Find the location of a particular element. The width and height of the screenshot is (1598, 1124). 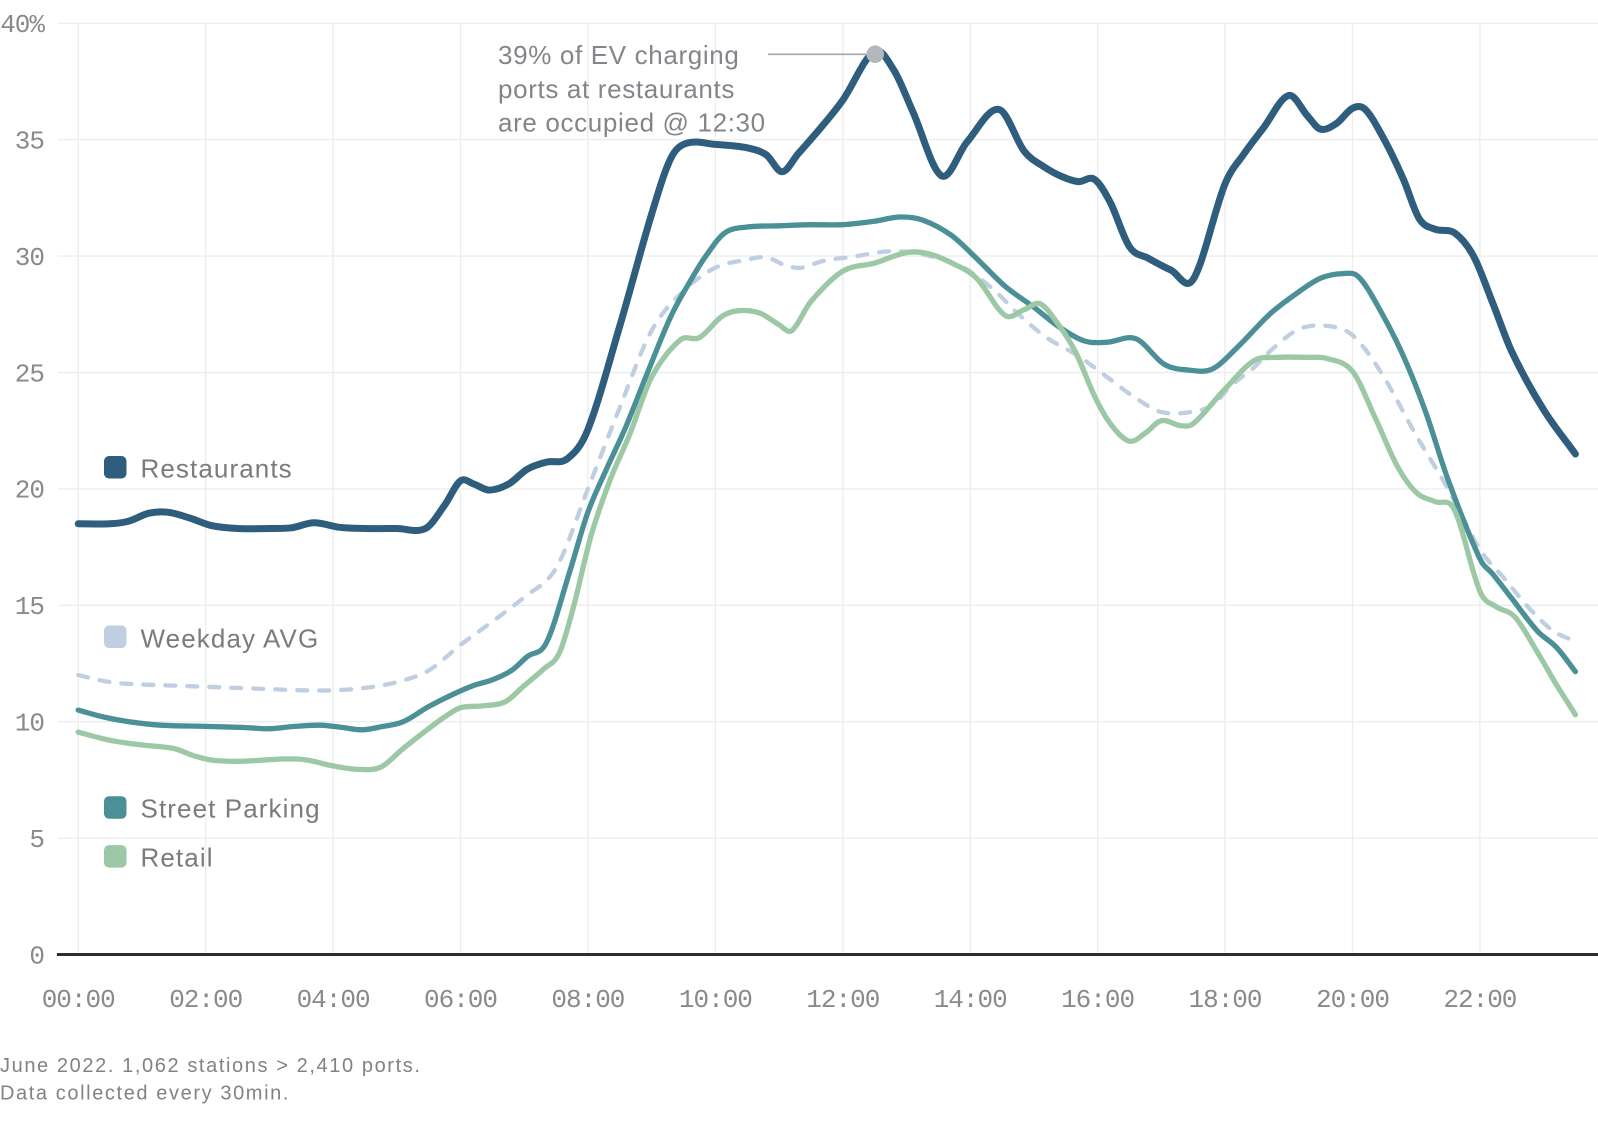

svg-text: 06:00 is located at coordinates (460, 1000).